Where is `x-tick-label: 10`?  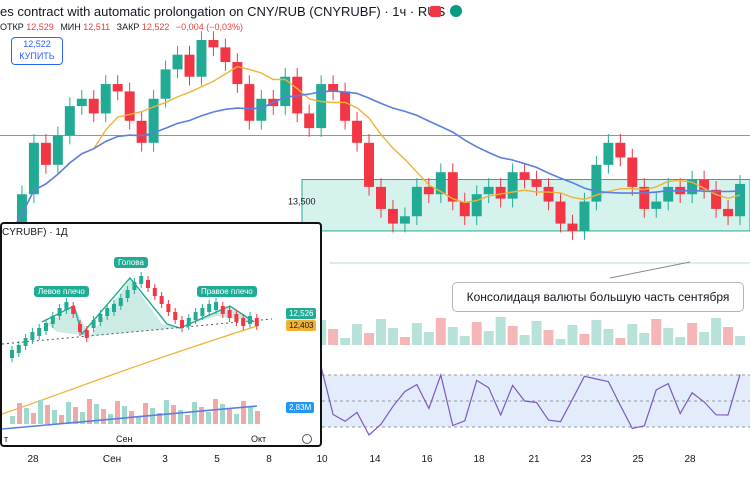
x-tick-label: 10 is located at coordinates (322, 459).